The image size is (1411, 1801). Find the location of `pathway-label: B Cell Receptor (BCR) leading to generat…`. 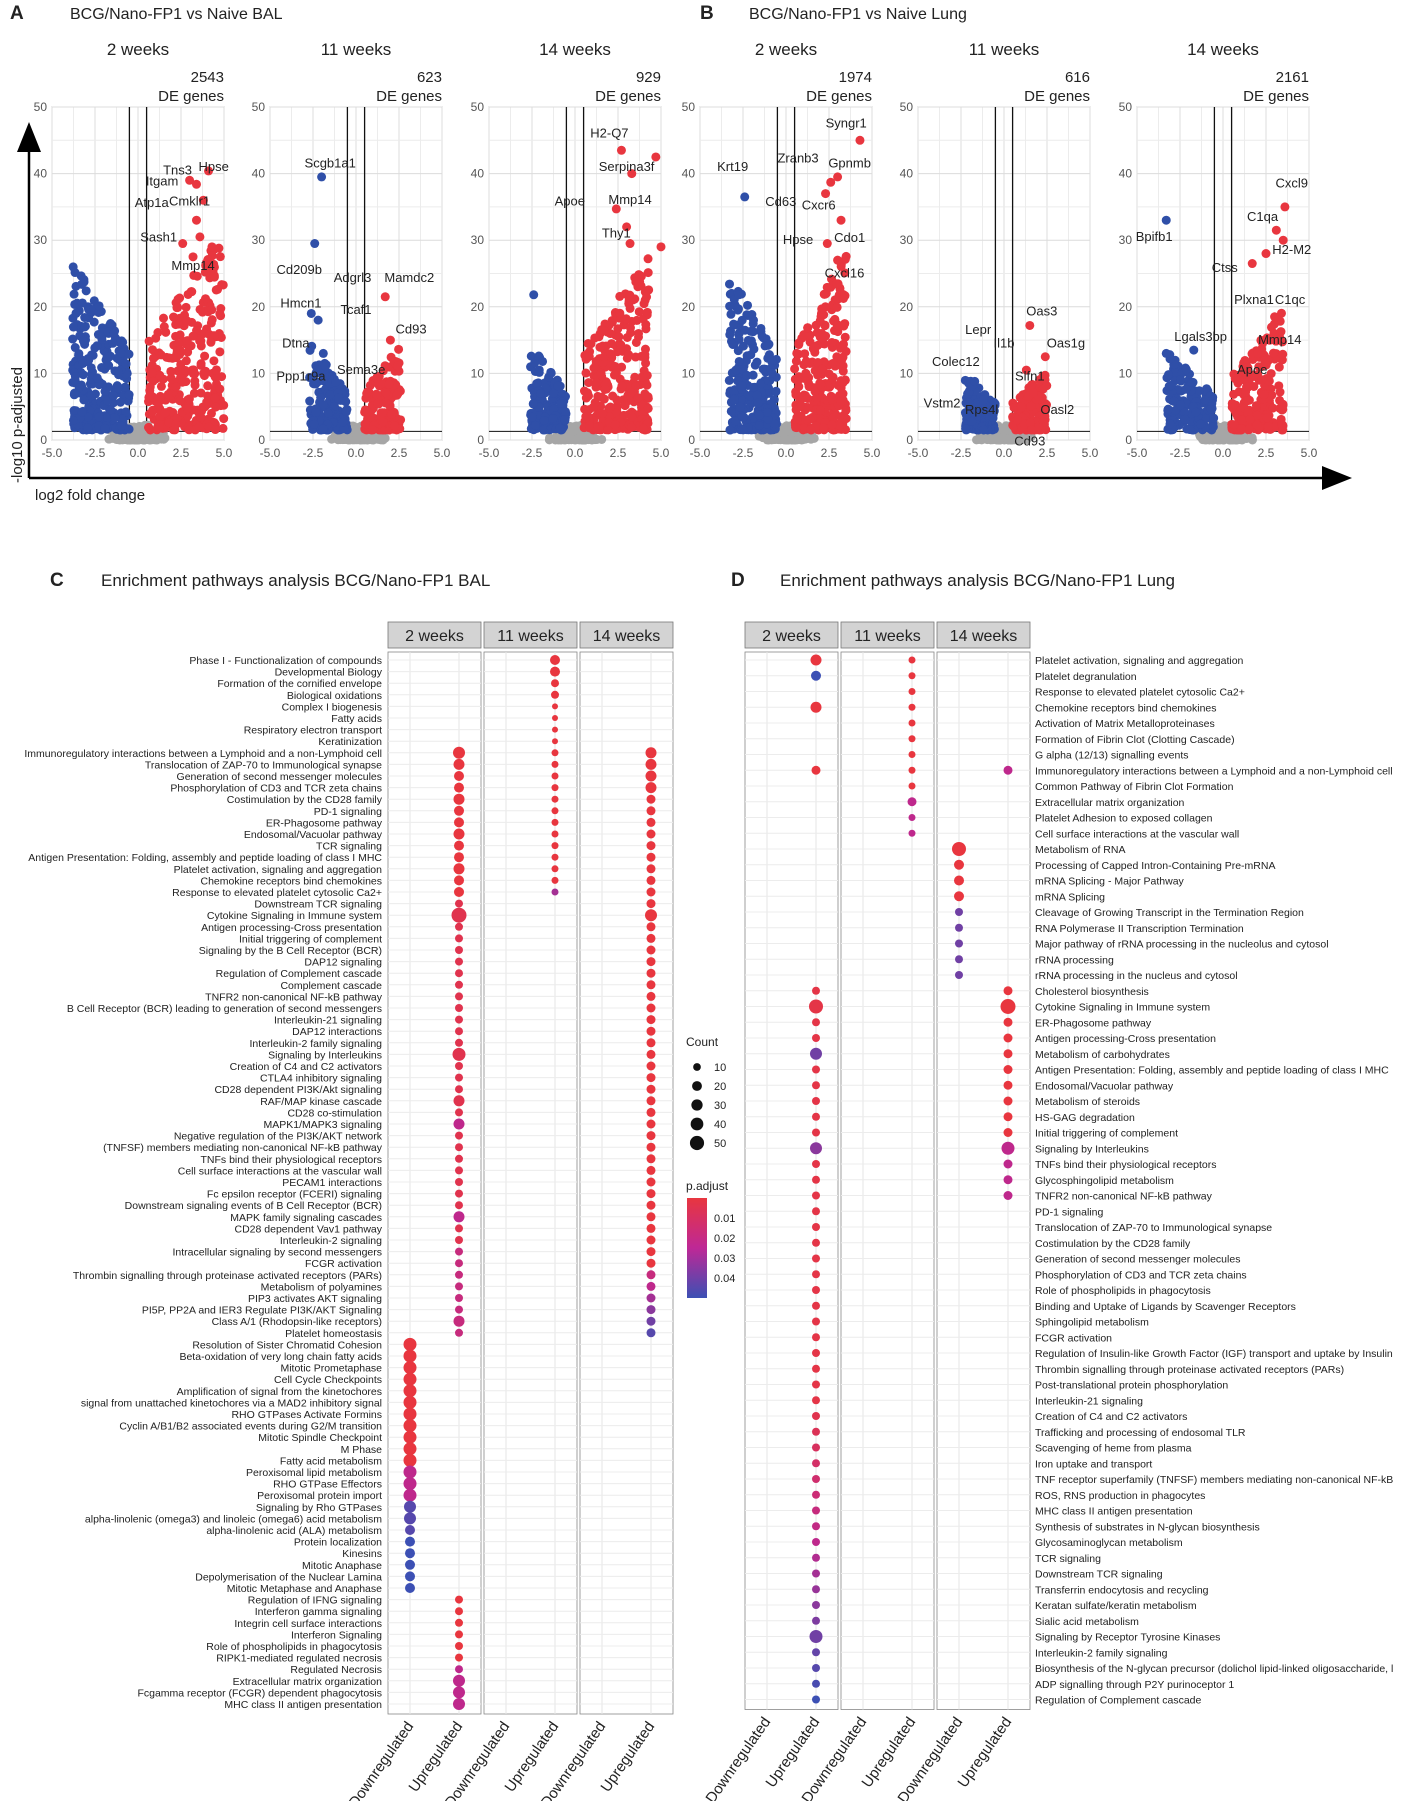

pathway-label: B Cell Receptor (BCR) leading to generat… is located at coordinates (224, 1009).